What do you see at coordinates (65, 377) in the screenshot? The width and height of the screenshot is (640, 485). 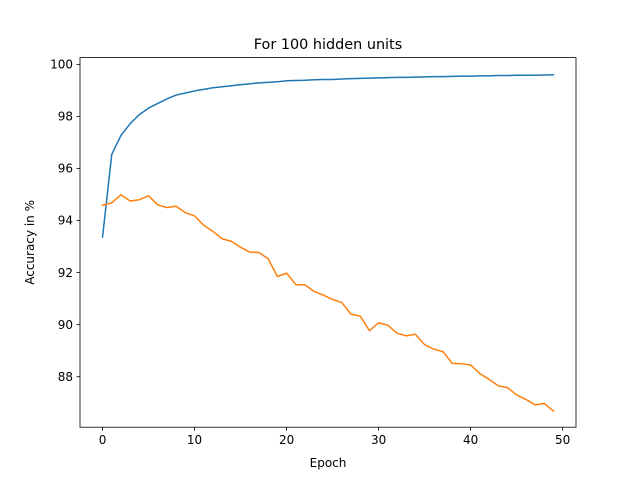 I see `y-tick-label: 88` at bounding box center [65, 377].